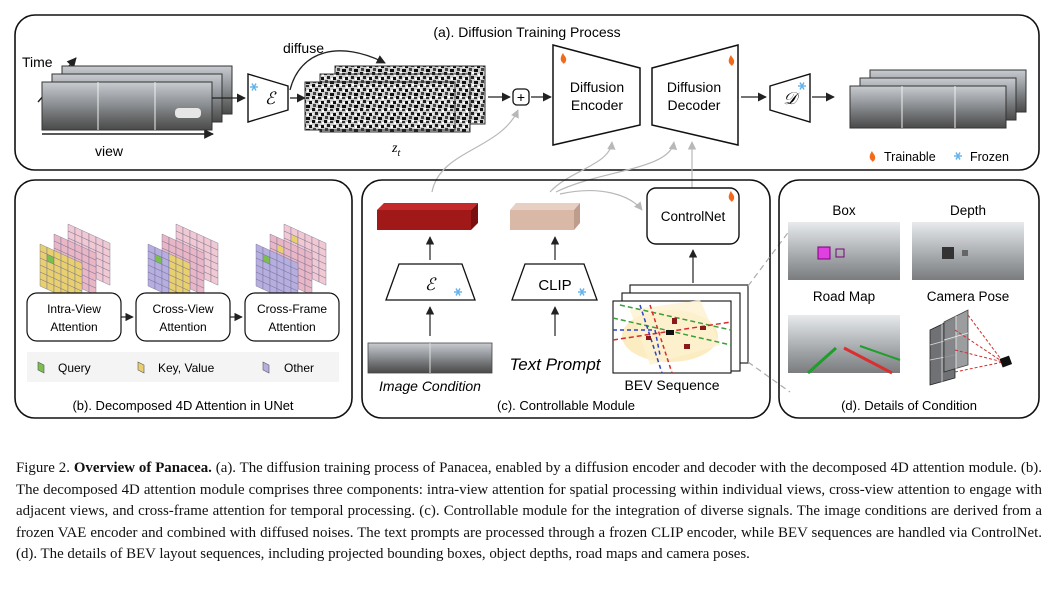 The width and height of the screenshot is (1057, 612). I want to click on plus-symbol: +, so click(521, 97).